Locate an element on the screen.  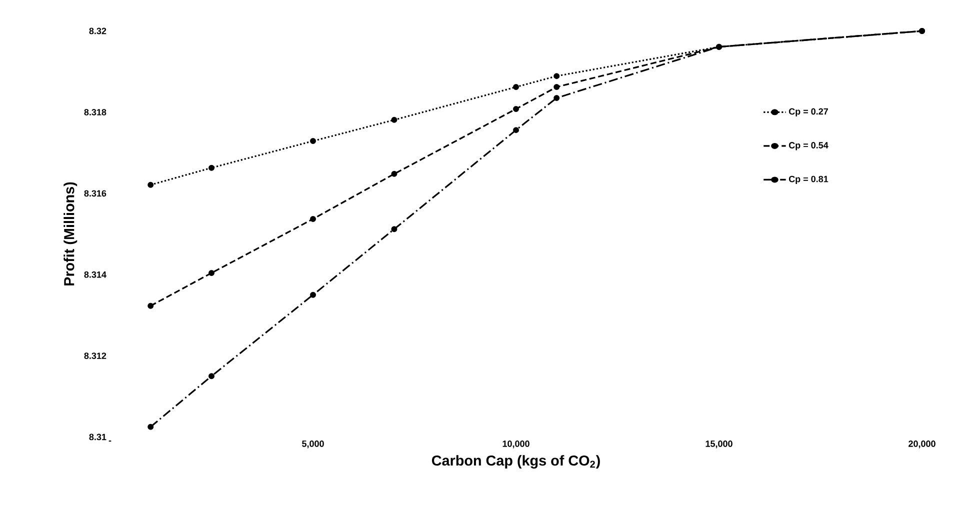
x-tick-label: 5,000 is located at coordinates (313, 444).